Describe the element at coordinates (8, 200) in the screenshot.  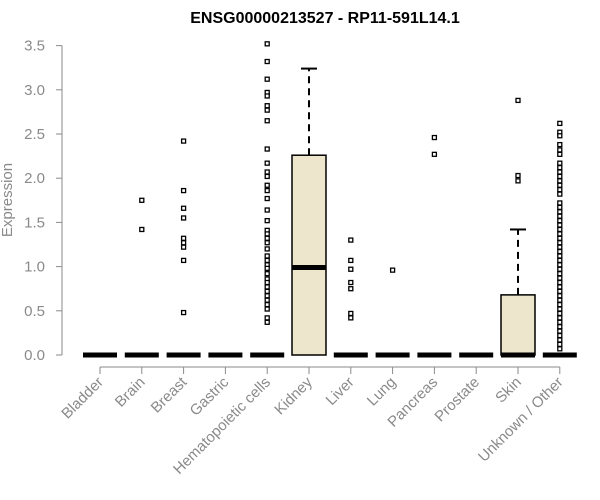
I see `y-axis-label: Expression` at that location.